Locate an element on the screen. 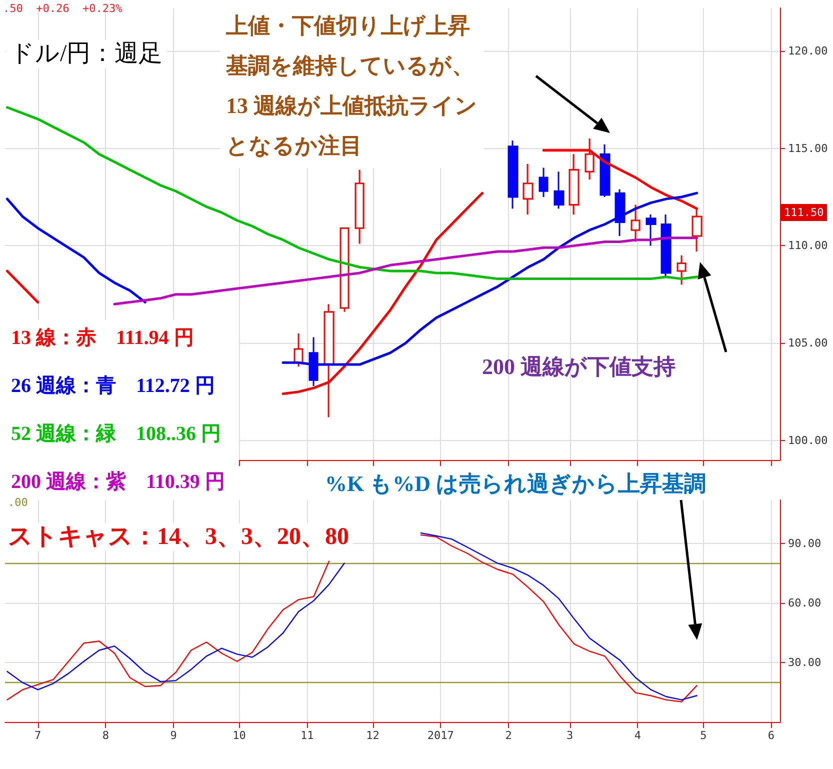  text: %K も%D は売られ過ぎから上昇基調 is located at coordinates (515, 484).